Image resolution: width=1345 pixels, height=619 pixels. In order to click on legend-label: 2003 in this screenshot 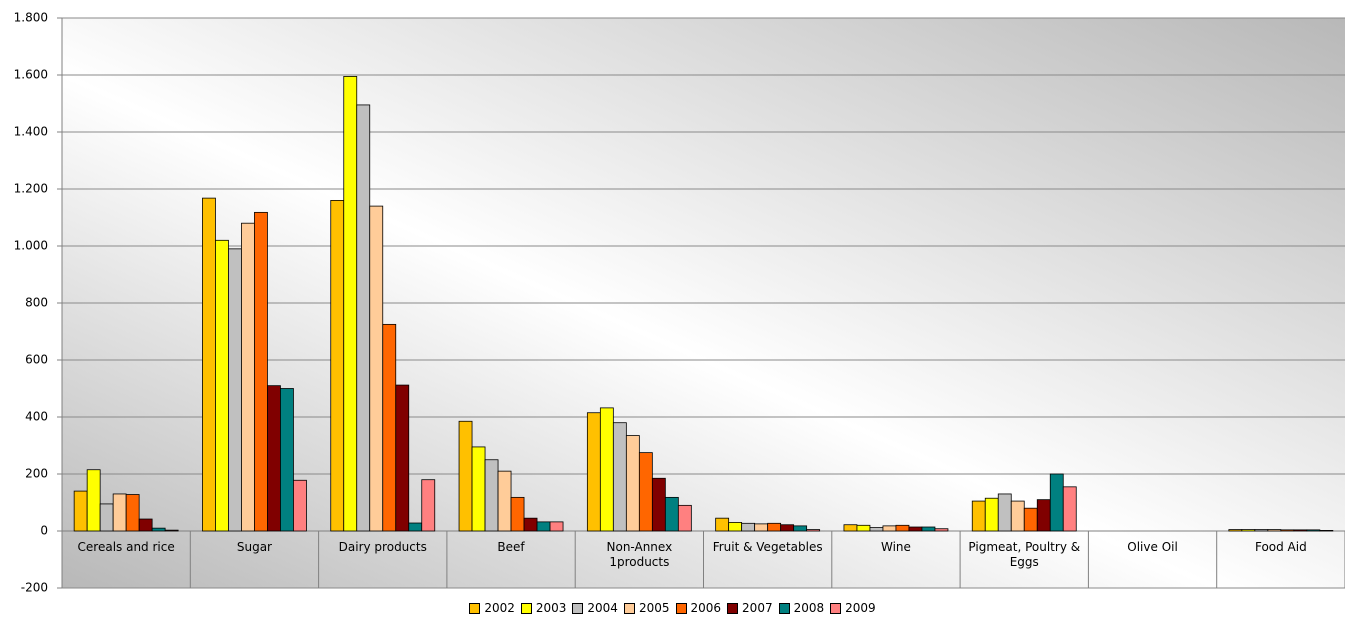, I will do `click(551, 608)`.